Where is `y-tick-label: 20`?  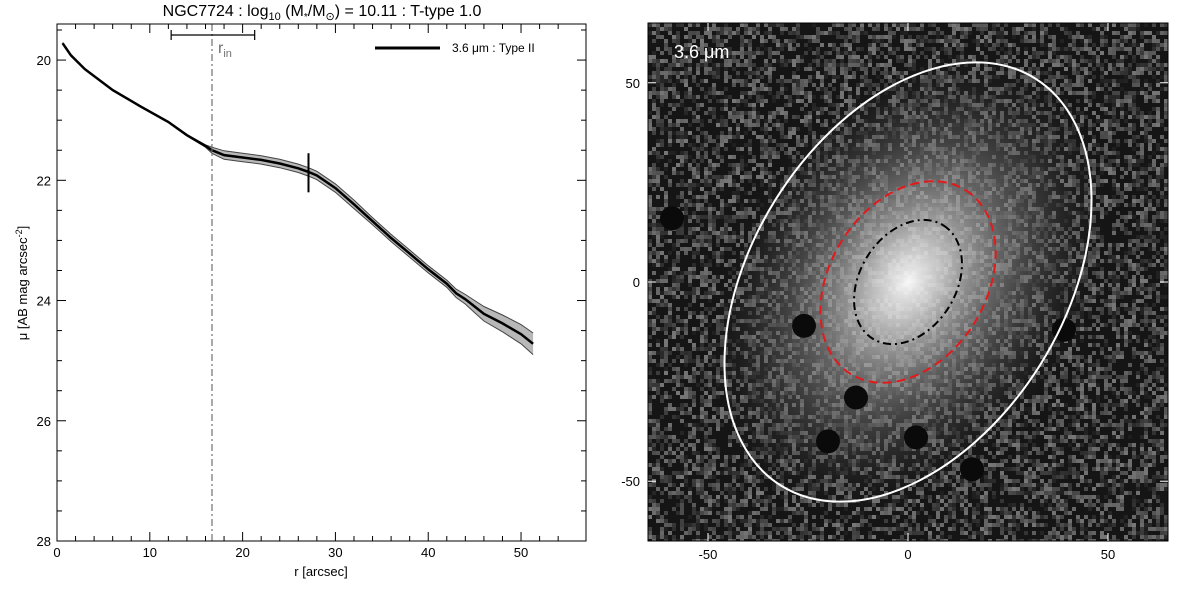 y-tick-label: 20 is located at coordinates (44, 60).